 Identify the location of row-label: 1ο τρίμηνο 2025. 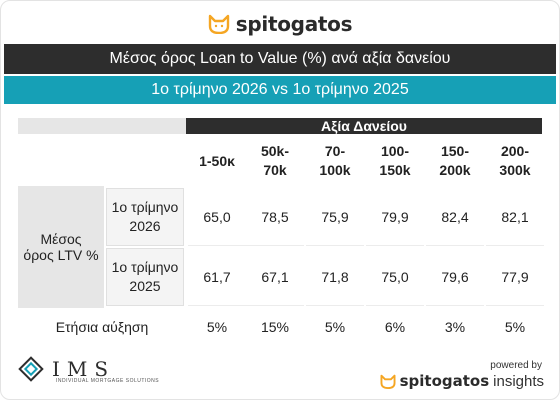
(145, 277).